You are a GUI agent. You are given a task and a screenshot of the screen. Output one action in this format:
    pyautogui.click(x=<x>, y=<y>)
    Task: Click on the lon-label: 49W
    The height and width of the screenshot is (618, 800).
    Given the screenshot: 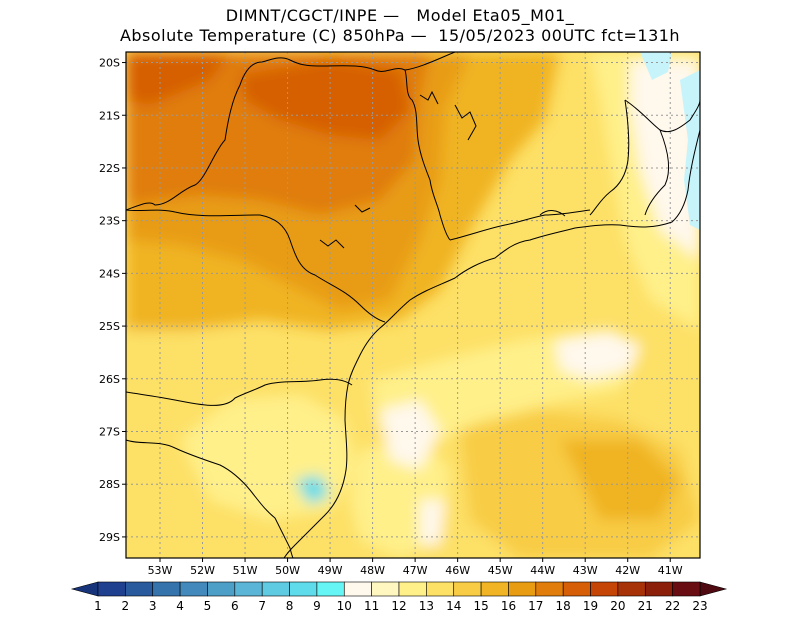 What is the action you would take?
    pyautogui.click(x=330, y=570)
    